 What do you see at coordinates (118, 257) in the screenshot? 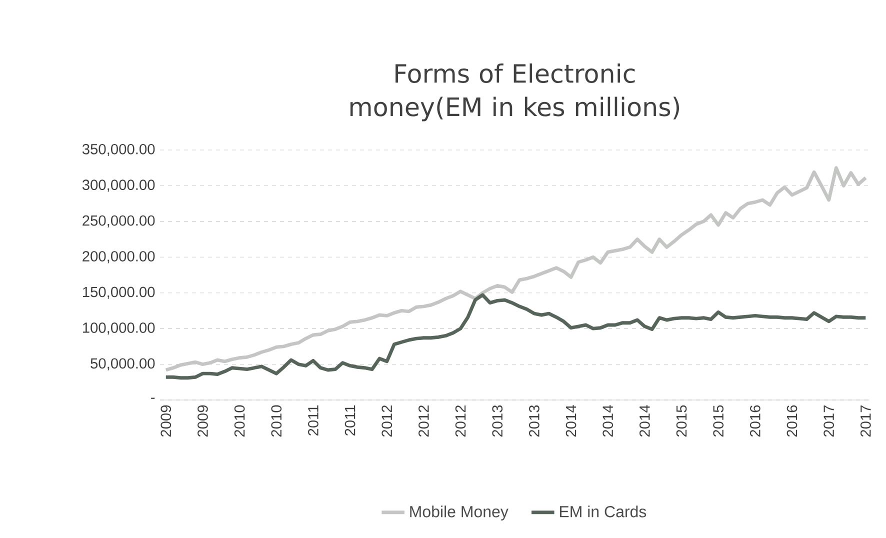
I see `y-tick-label: 200,000.00` at bounding box center [118, 257].